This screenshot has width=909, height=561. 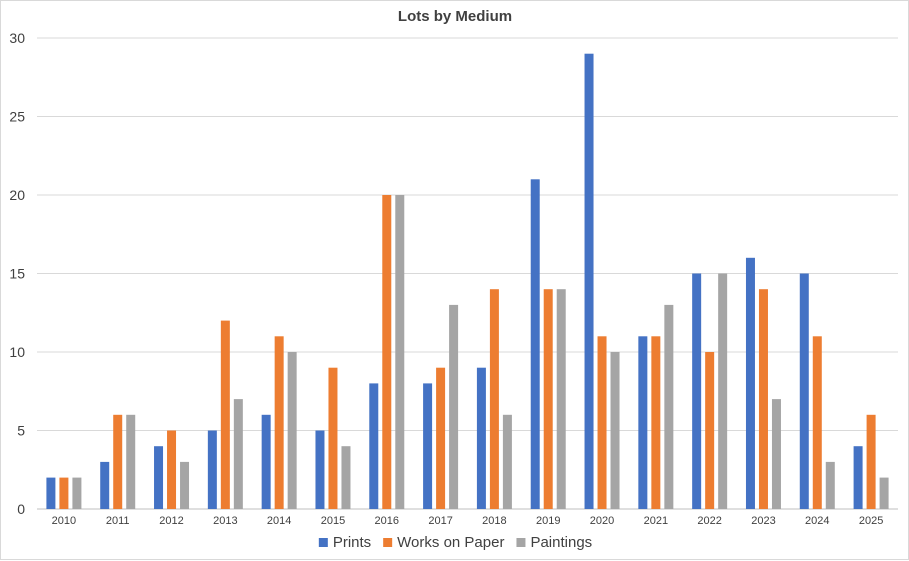 What do you see at coordinates (494, 521) in the screenshot?
I see `x-tick-label: 2018` at bounding box center [494, 521].